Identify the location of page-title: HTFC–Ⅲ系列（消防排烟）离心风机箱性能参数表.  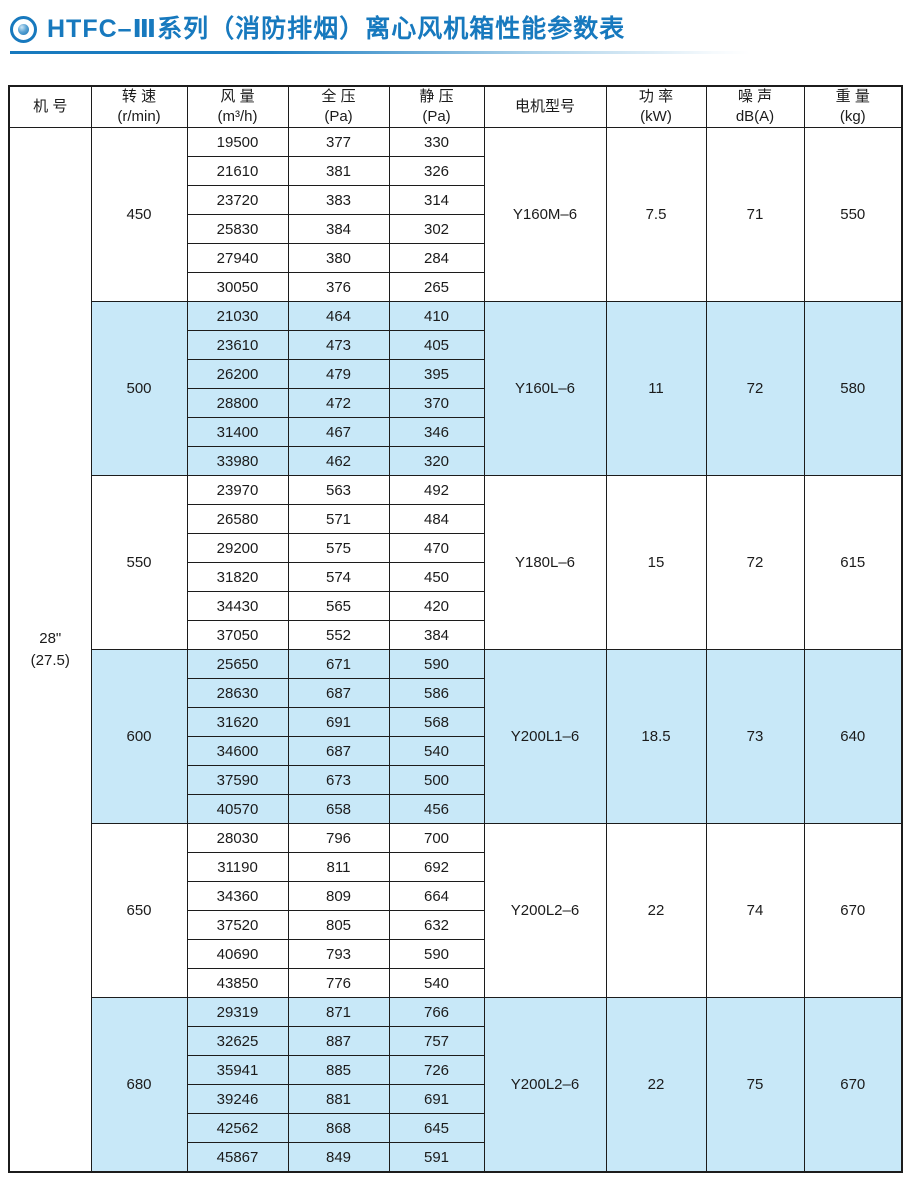
(336, 29).